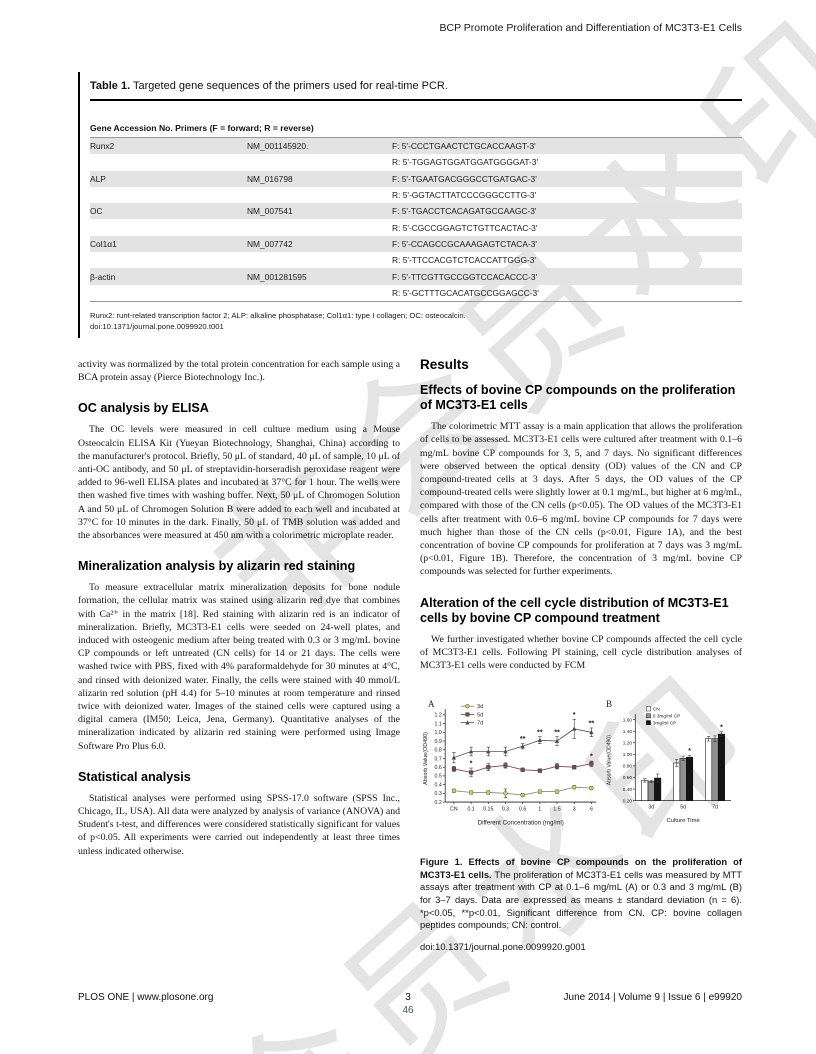 This screenshot has width=816, height=1054. I want to click on footer-secondary-page-number: 46, so click(408, 1010).